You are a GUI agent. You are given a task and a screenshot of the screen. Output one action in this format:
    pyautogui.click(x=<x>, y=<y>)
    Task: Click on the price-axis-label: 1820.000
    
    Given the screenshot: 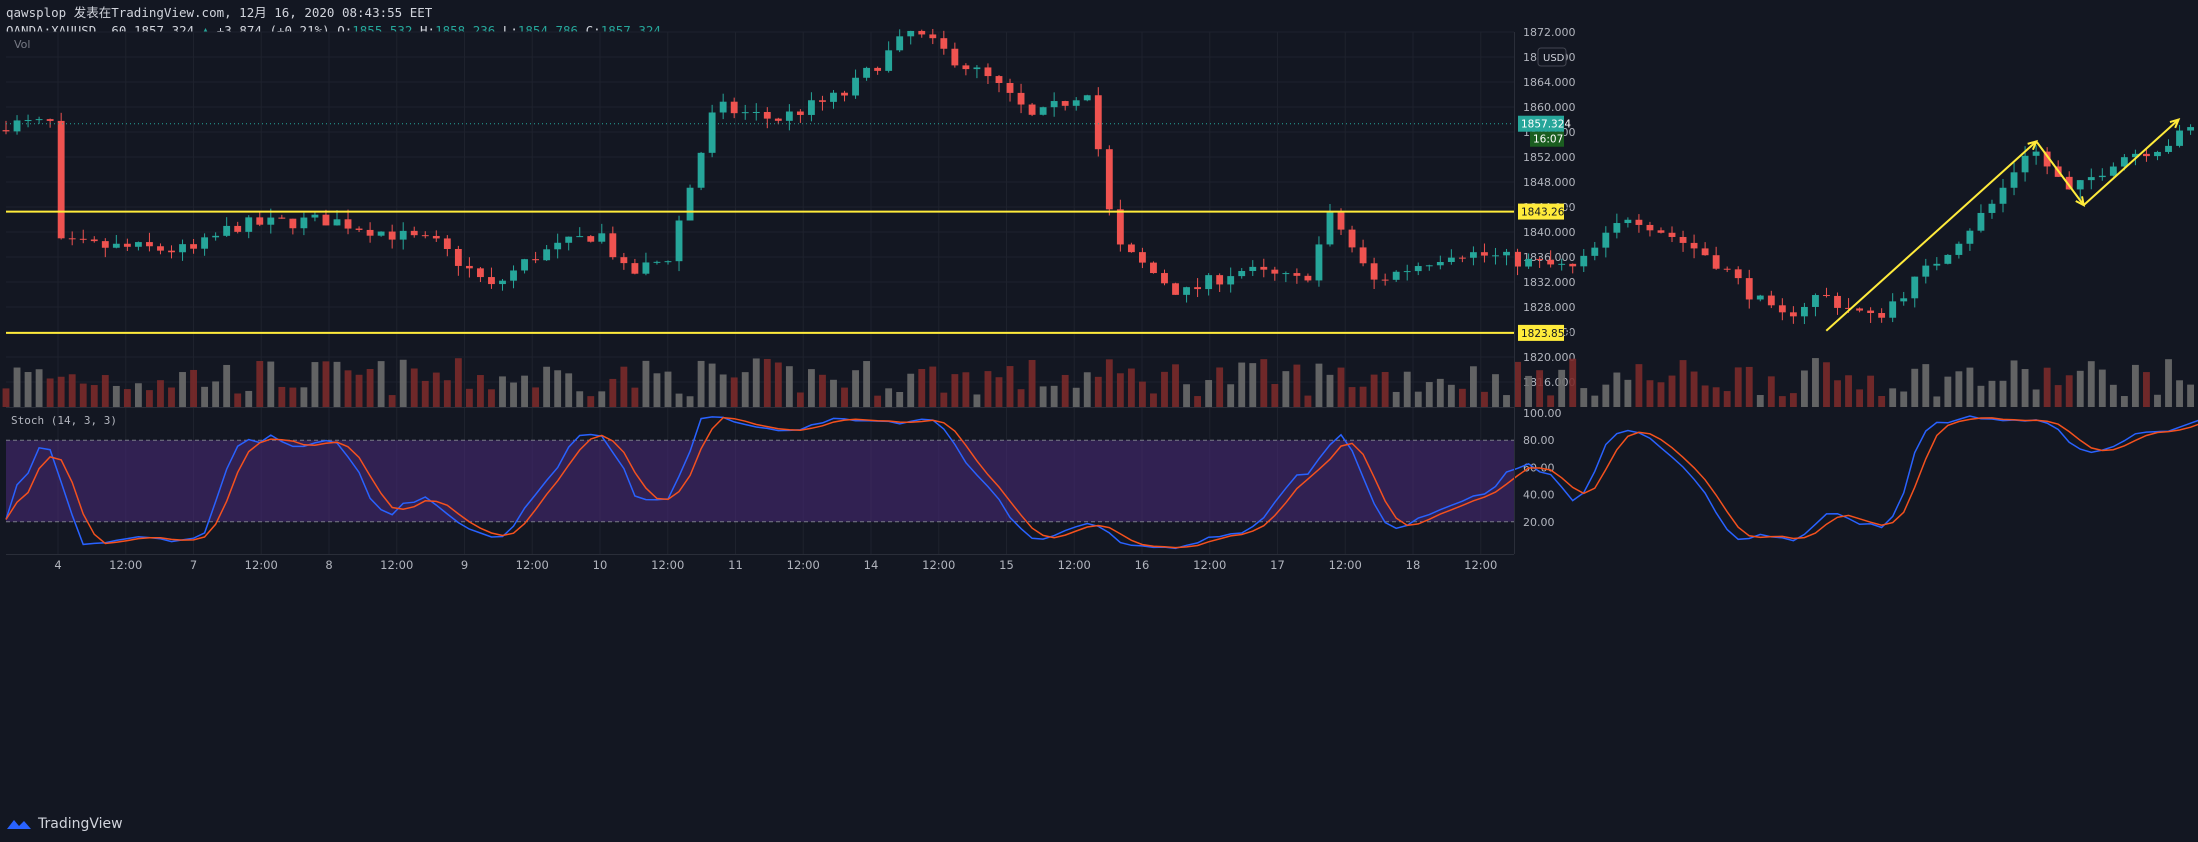 What is the action you would take?
    pyautogui.click(x=1549, y=357)
    